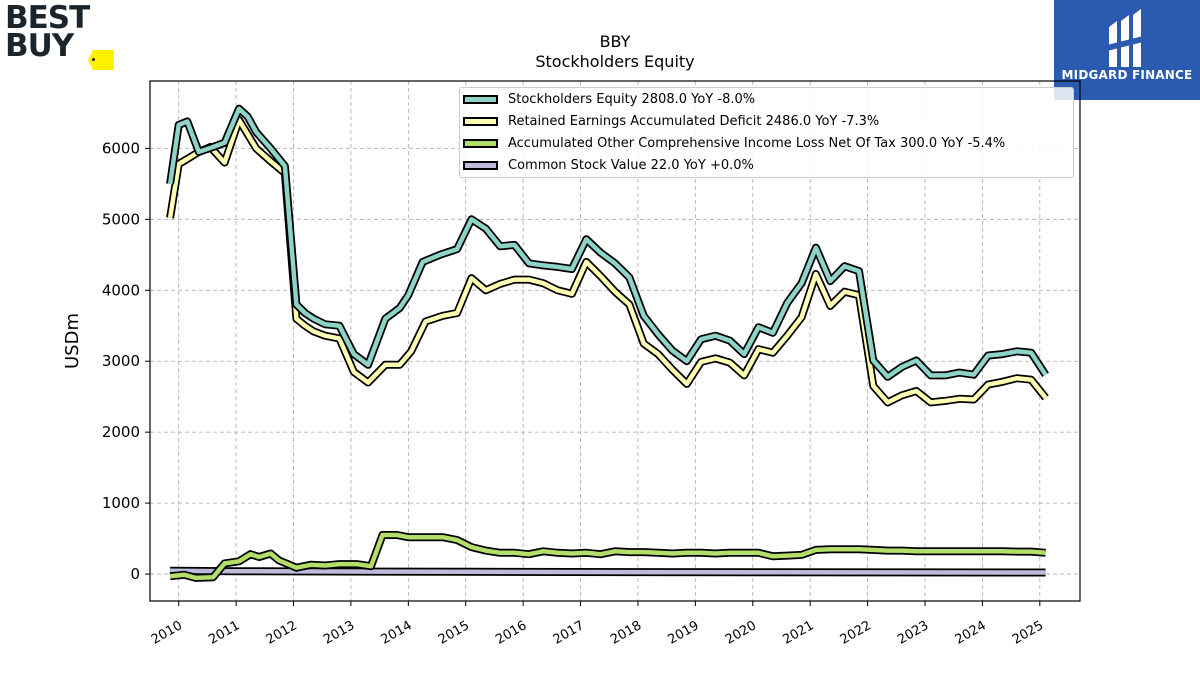  I want to click on midgard-finance-logo: MIDGARD FINANCE, so click(1127, 50).